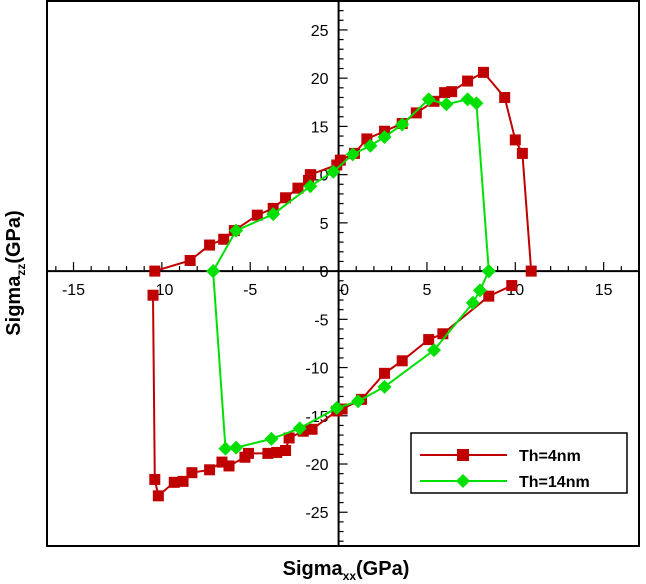  Describe the element at coordinates (250, 290) in the screenshot. I see `x-tick-label: -5` at that location.